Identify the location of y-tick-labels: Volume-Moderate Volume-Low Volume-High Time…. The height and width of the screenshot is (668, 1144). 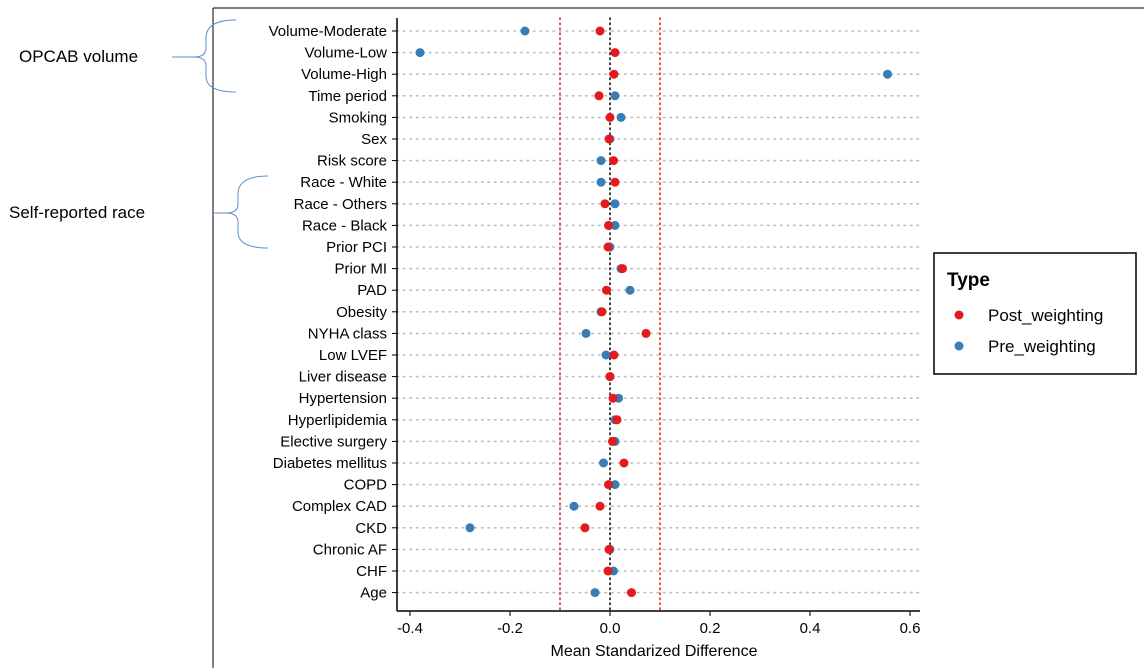
(333, 312).